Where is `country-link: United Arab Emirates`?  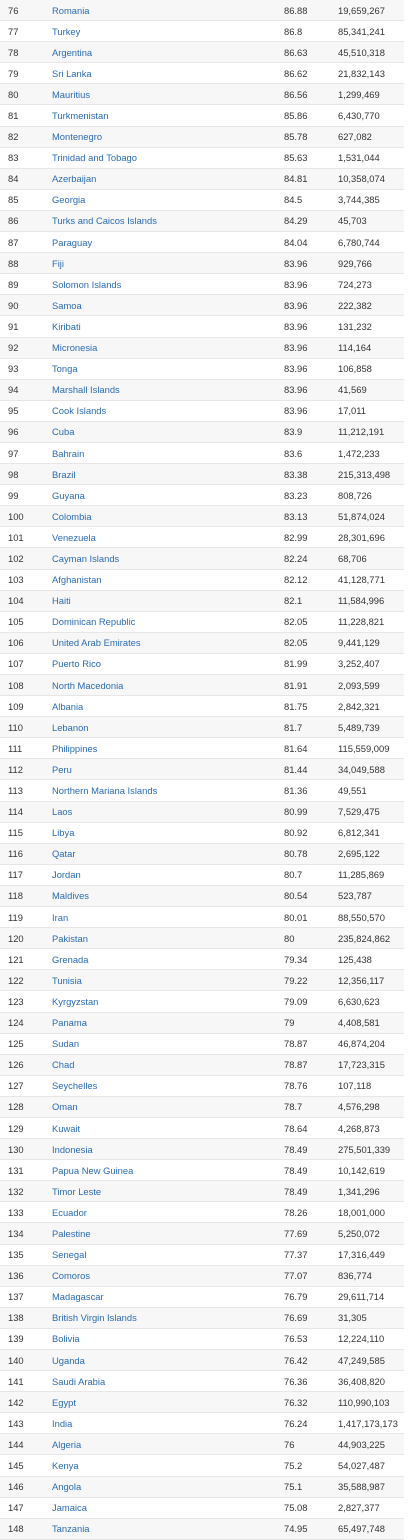 country-link: United Arab Emirates is located at coordinates (96, 643).